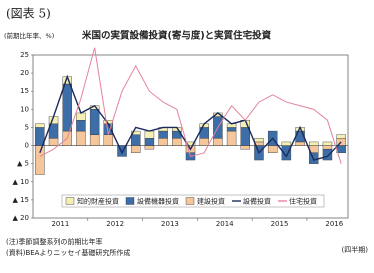  Describe the element at coordinates (225, 224) in the screenshot. I see `x-tick-label: 2014` at that location.